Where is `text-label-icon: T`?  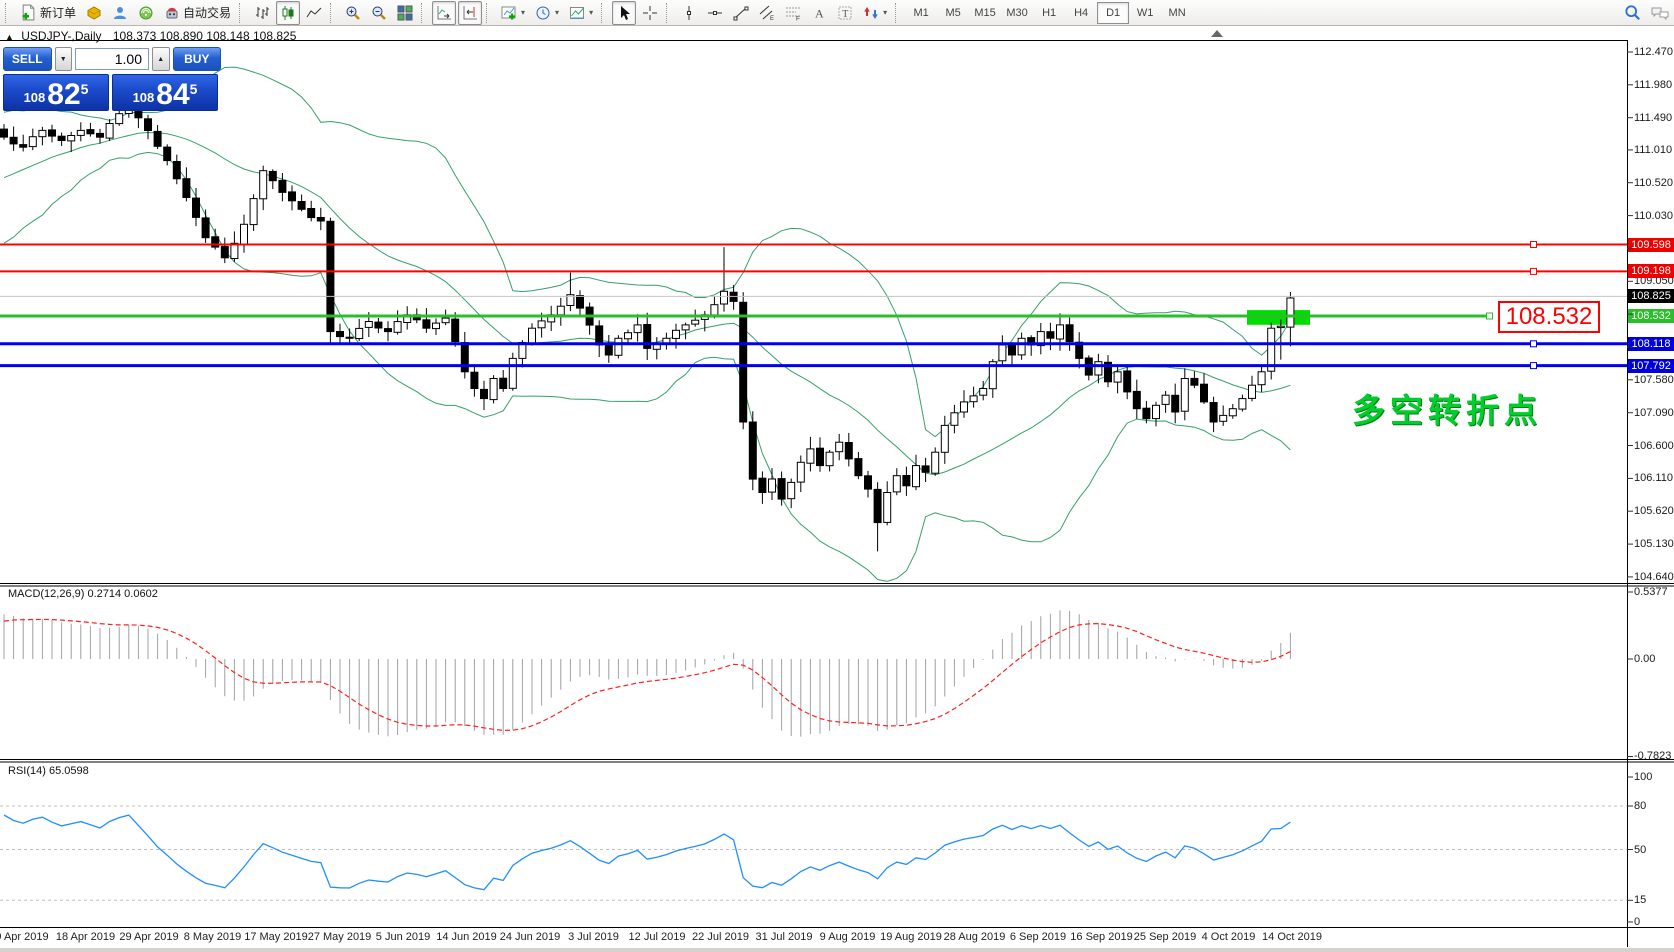
text-label-icon: T is located at coordinates (845, 13).